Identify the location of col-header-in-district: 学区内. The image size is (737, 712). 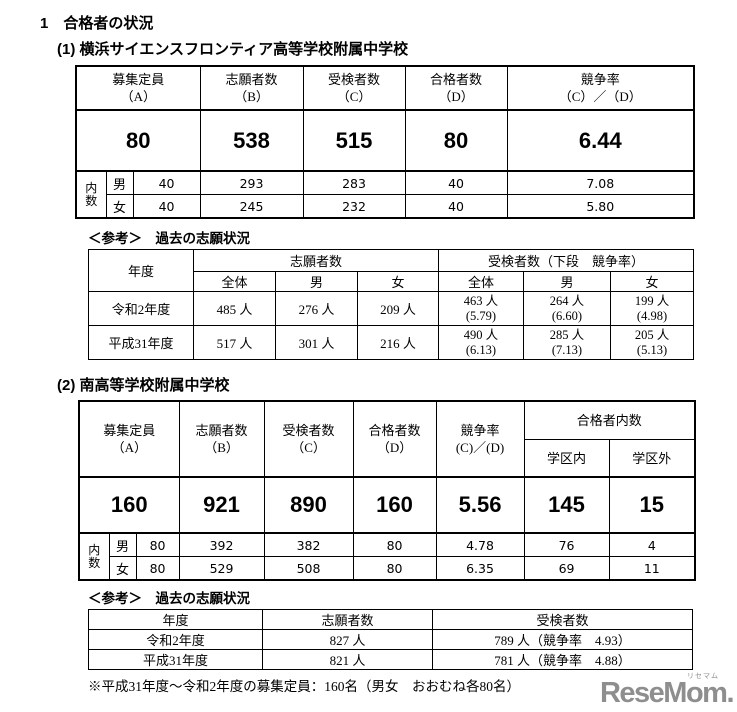
(566, 458).